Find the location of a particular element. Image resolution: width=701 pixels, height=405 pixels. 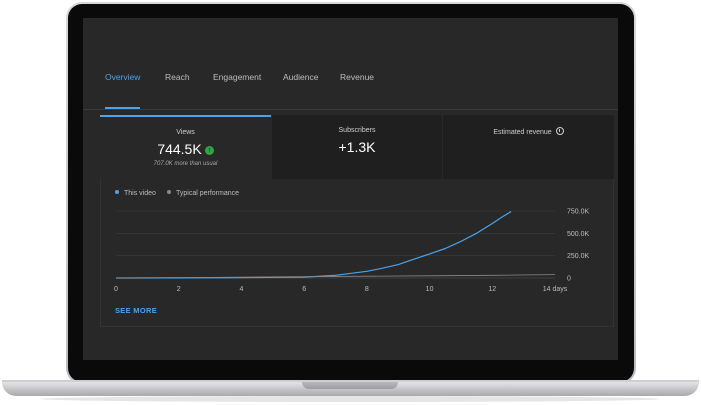

x-tick-label: 0 is located at coordinates (116, 289).